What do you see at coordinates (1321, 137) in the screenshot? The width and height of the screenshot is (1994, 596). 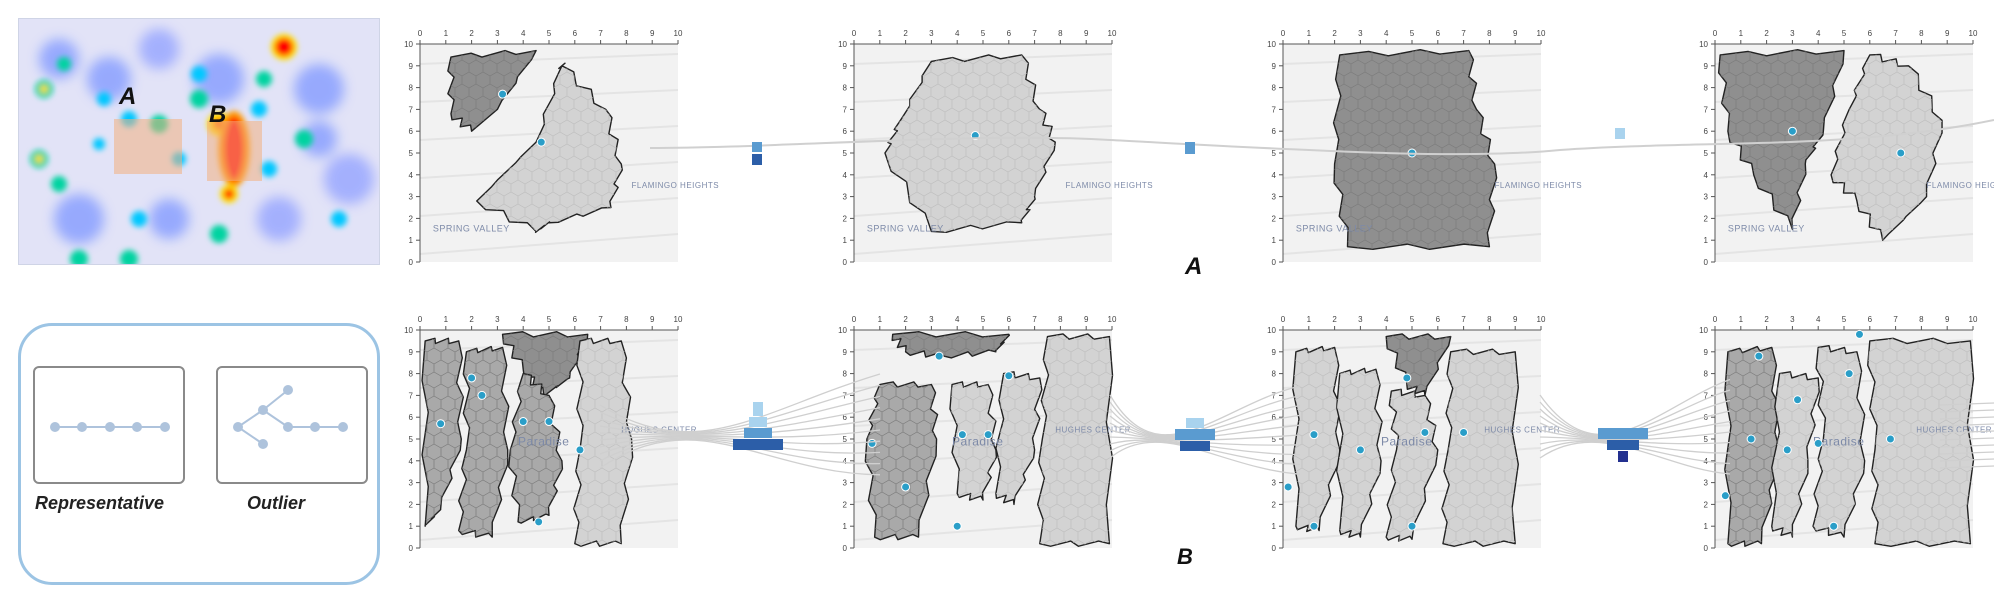 I see `row-a-flow-line` at bounding box center [1321, 137].